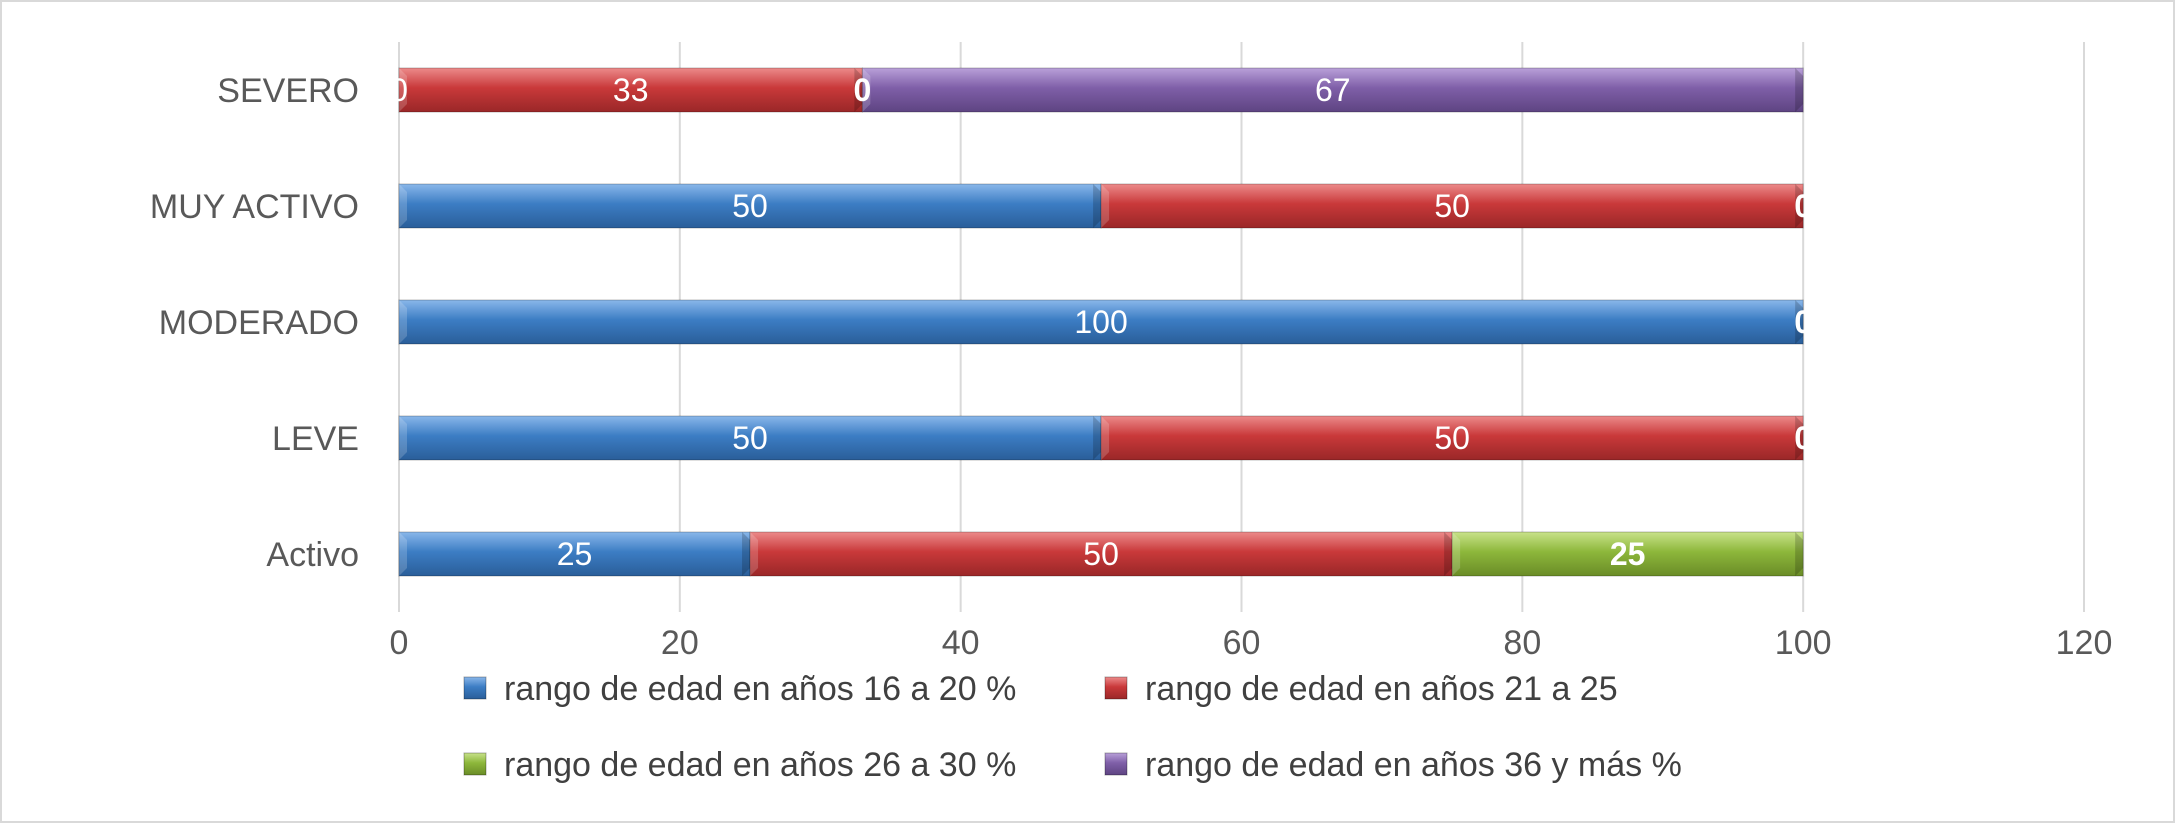 The width and height of the screenshot is (2175, 823). What do you see at coordinates (399, 643) in the screenshot?
I see `x-tick-label: 0` at bounding box center [399, 643].